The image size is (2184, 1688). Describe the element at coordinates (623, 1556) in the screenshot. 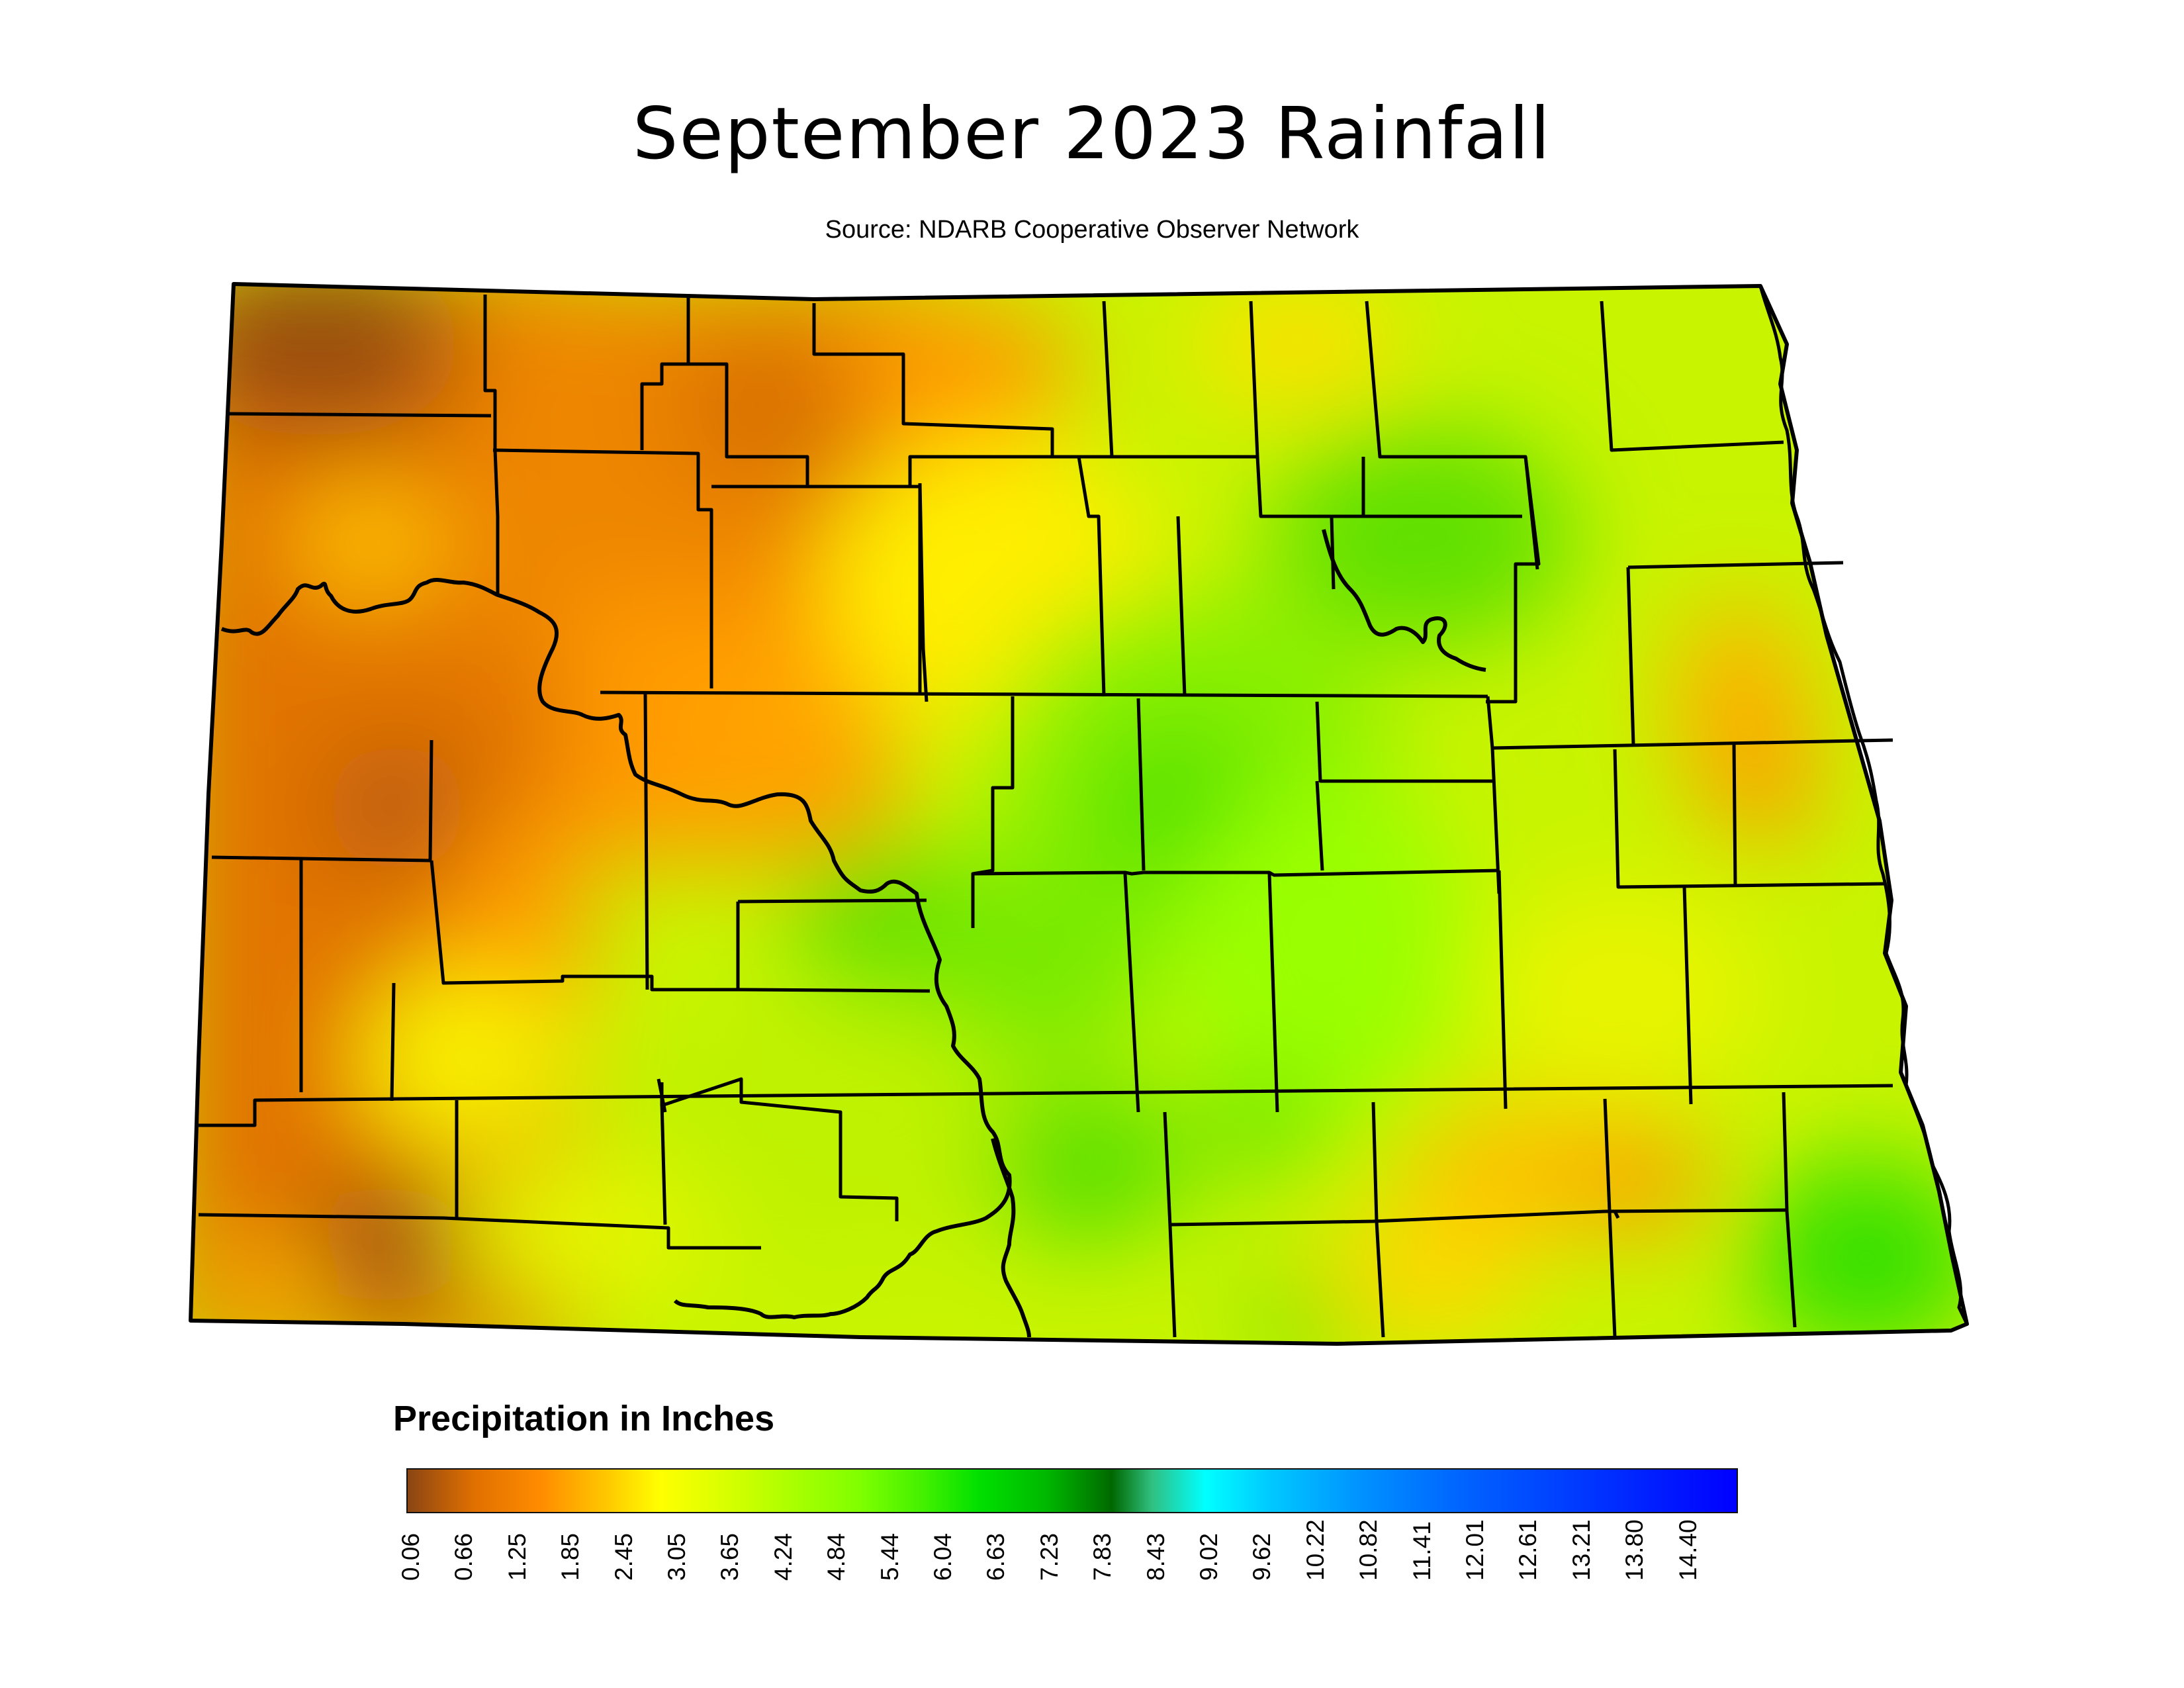

I see `legend-tick-label: 2.45` at that location.